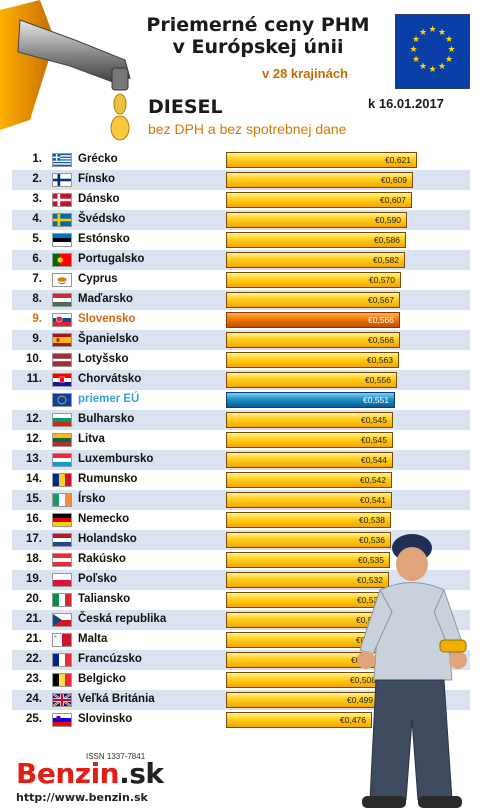 The image size is (480, 810). Describe the element at coordinates (241, 620) in the screenshot. I see `table-row: 21. Česká republika €0,528` at that location.